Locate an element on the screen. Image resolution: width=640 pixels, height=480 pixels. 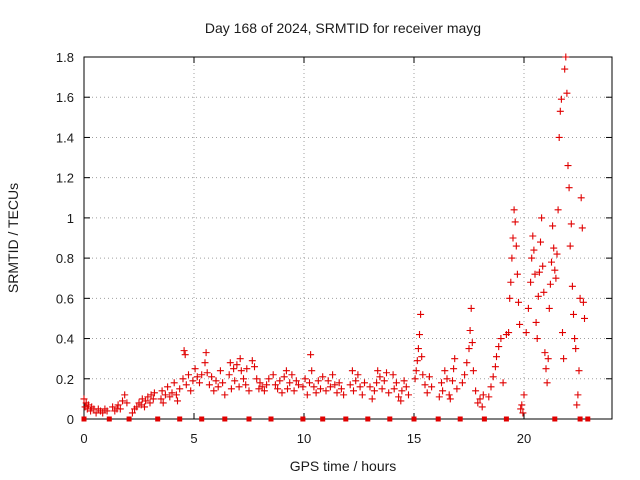
y-axis-label: SRMTID / TECUs is located at coordinates (13, 238).